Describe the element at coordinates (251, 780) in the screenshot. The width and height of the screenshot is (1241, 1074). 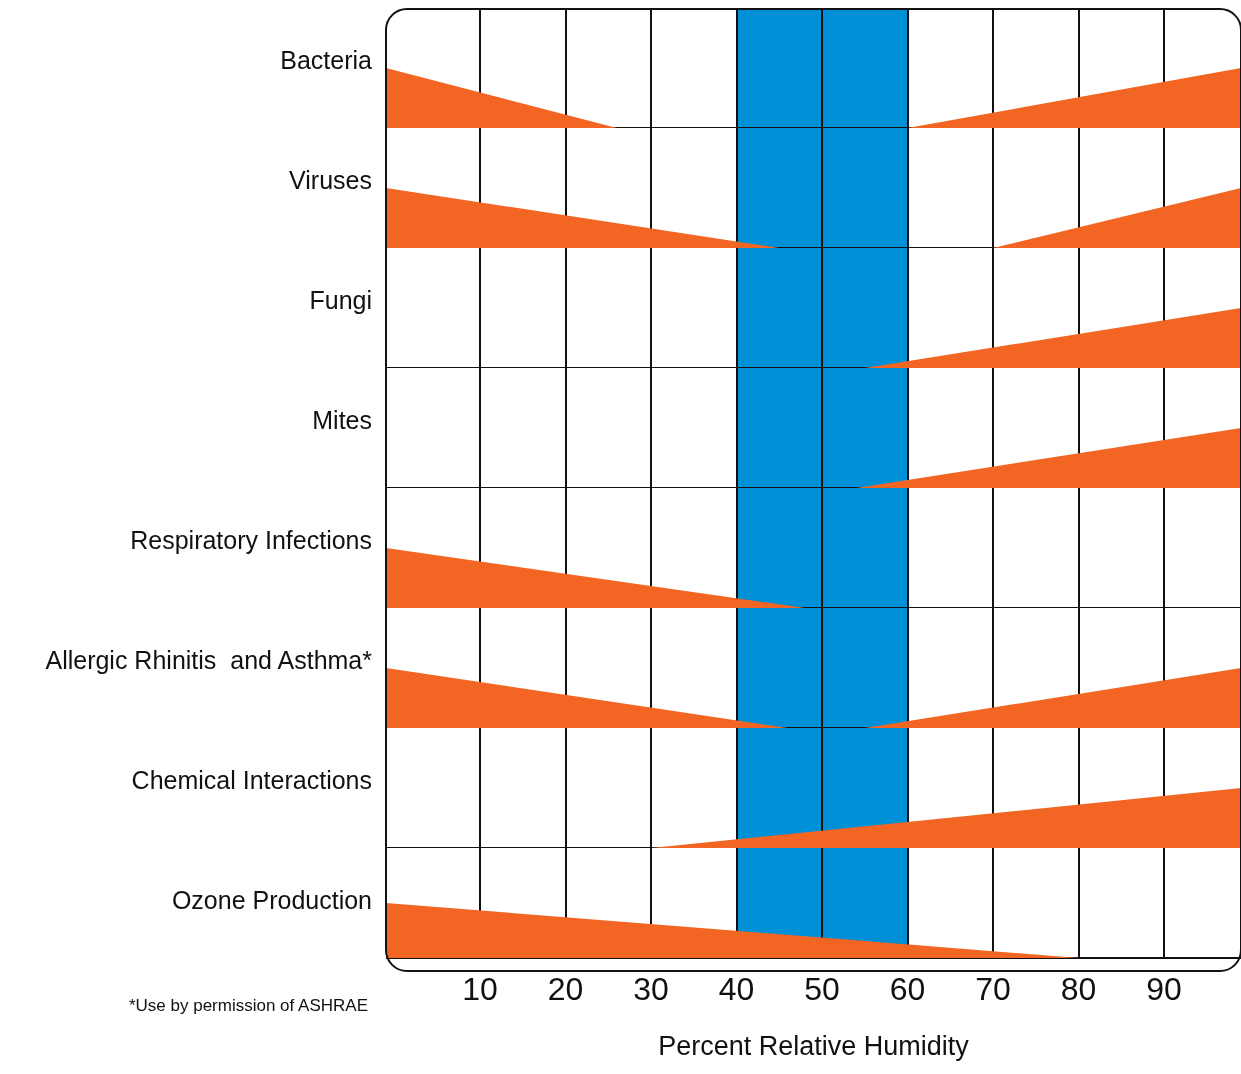
I see `y-axis-title: Chemical Interactions` at that location.